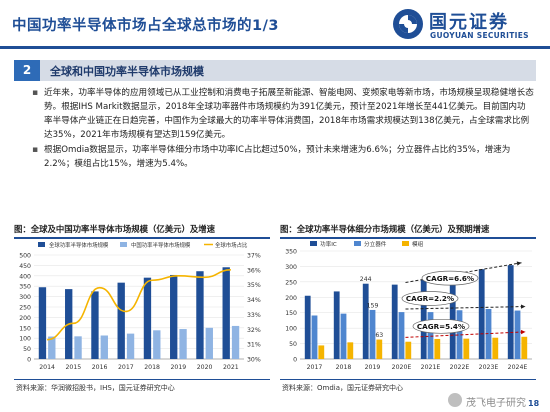  Describe the element at coordinates (402, 367) in the screenshot. I see `x-tick-label: 2020E` at that location.